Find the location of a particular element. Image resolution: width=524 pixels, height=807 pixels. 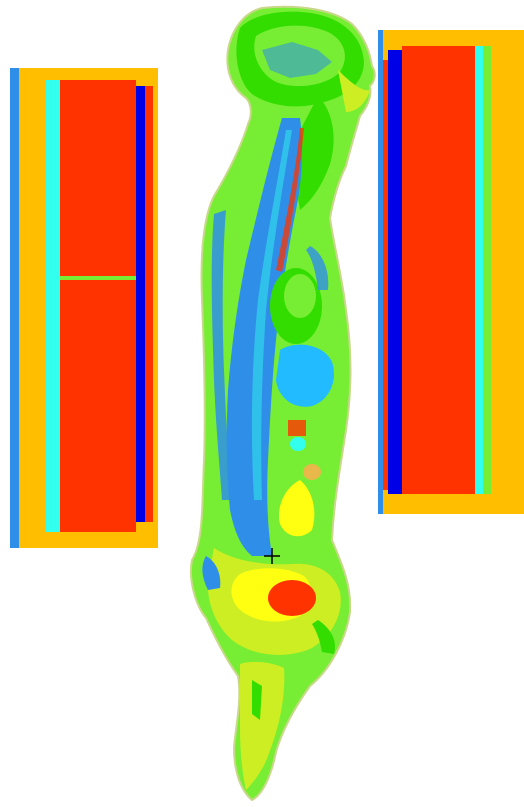

crosshair-marker is located at coordinates (272, 556).